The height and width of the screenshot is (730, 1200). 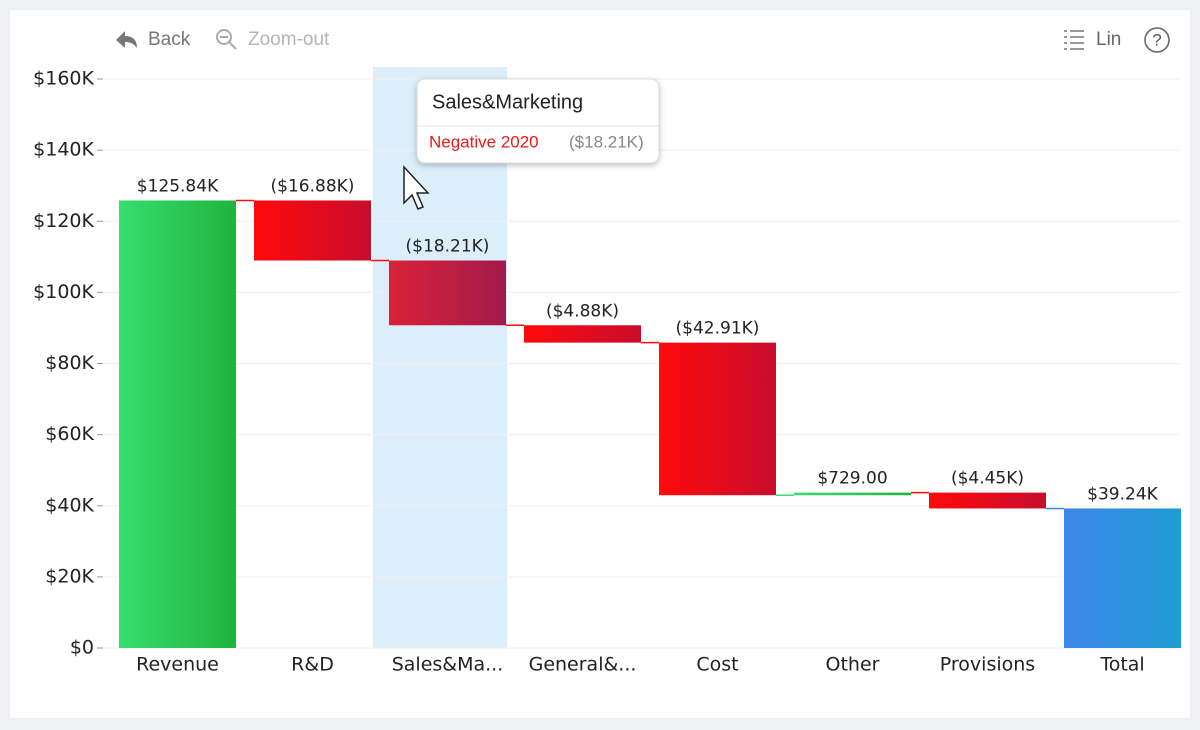 I want to click on highlight-band, so click(x=440, y=357).